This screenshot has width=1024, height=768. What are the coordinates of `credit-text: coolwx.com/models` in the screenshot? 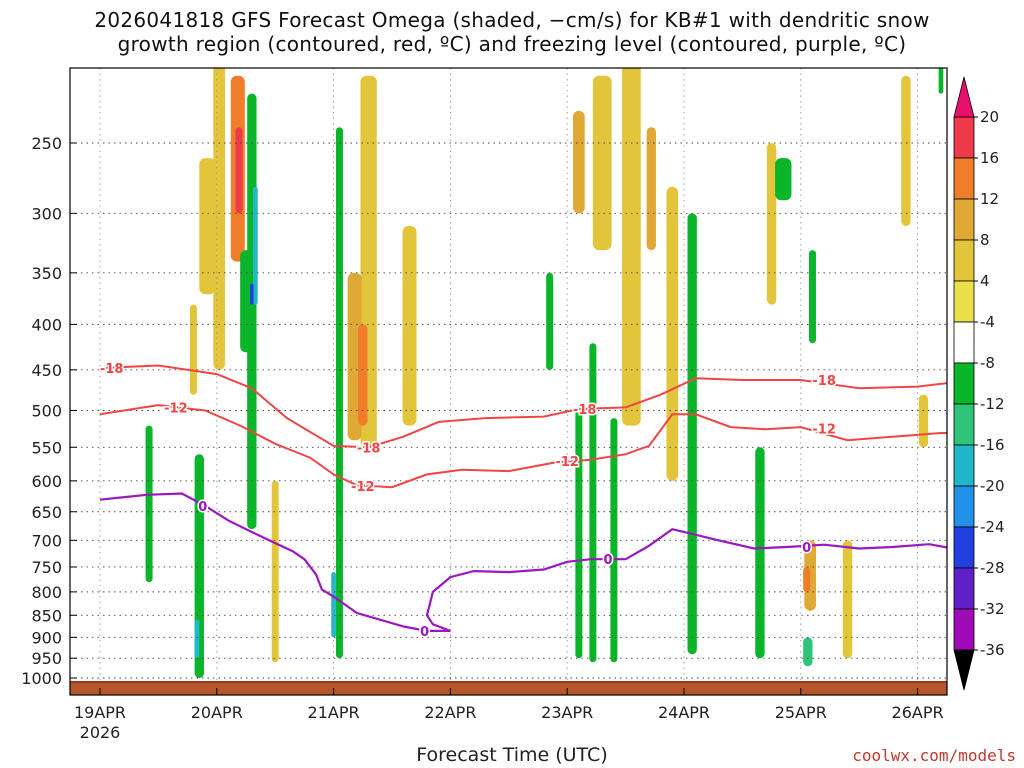 It's located at (934, 755).